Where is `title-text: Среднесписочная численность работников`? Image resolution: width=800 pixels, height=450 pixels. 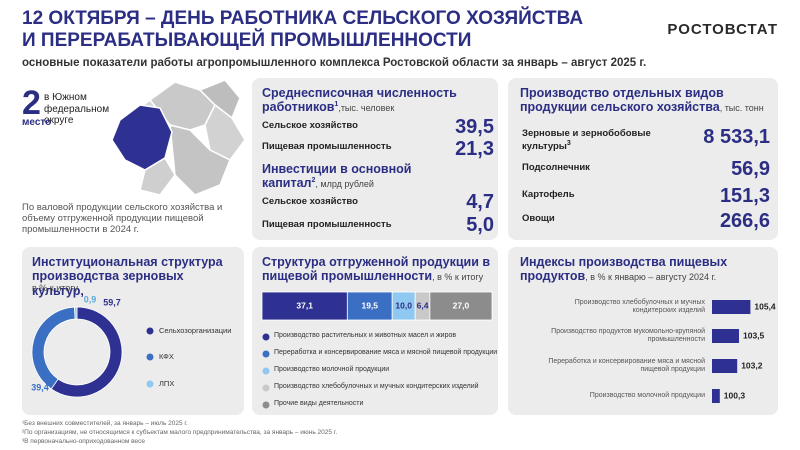 title-text: Среднесписочная численность работников is located at coordinates (359, 100).